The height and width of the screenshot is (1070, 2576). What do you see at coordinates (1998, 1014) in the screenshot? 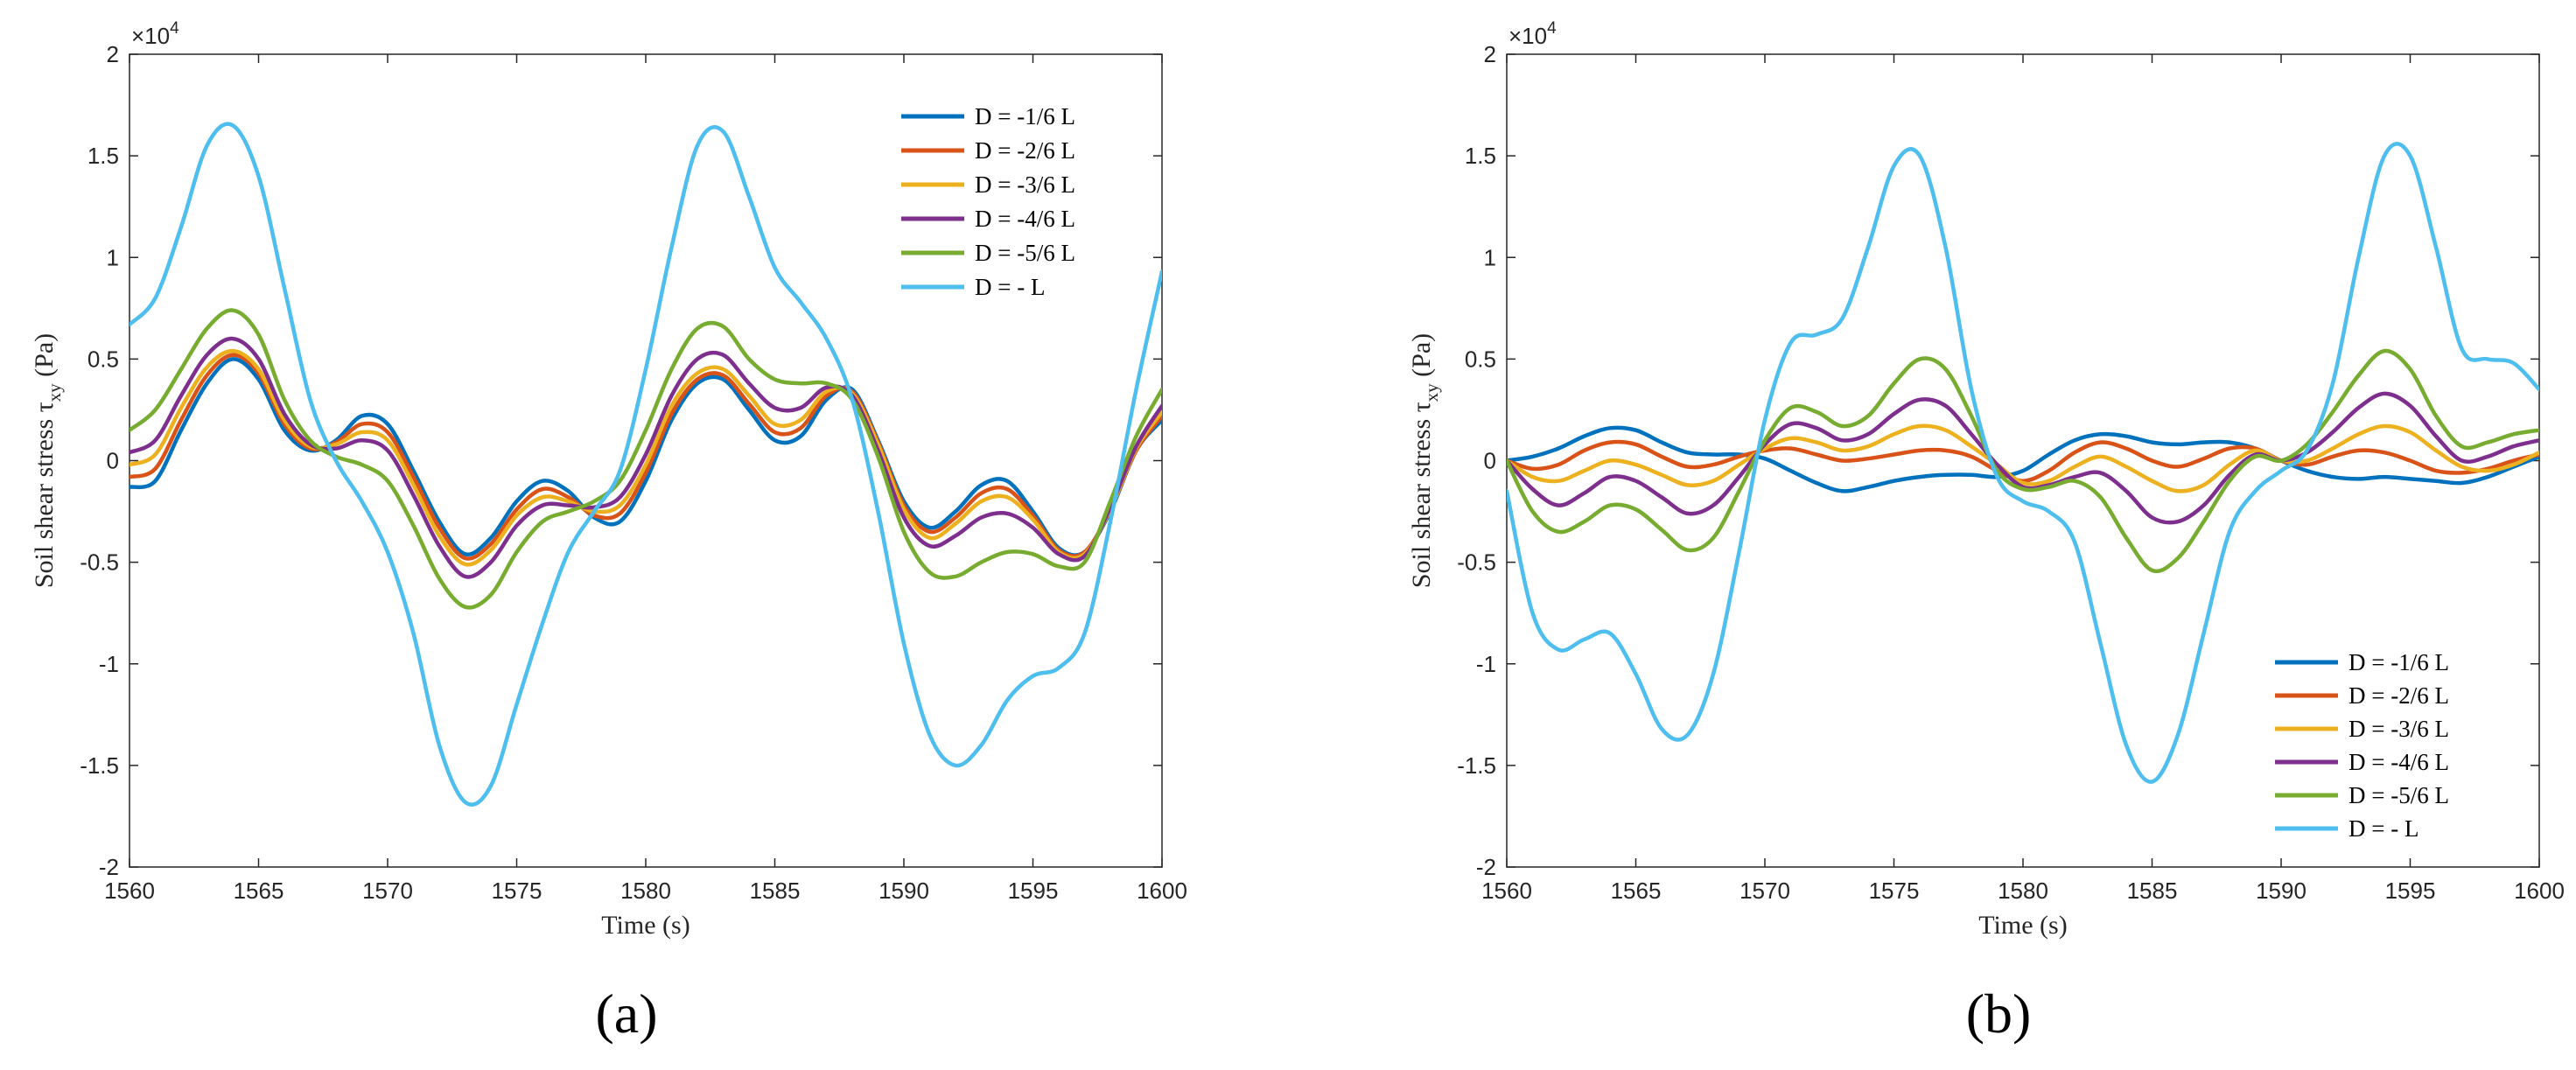
I see `panel-label-b: (b)` at bounding box center [1998, 1014].